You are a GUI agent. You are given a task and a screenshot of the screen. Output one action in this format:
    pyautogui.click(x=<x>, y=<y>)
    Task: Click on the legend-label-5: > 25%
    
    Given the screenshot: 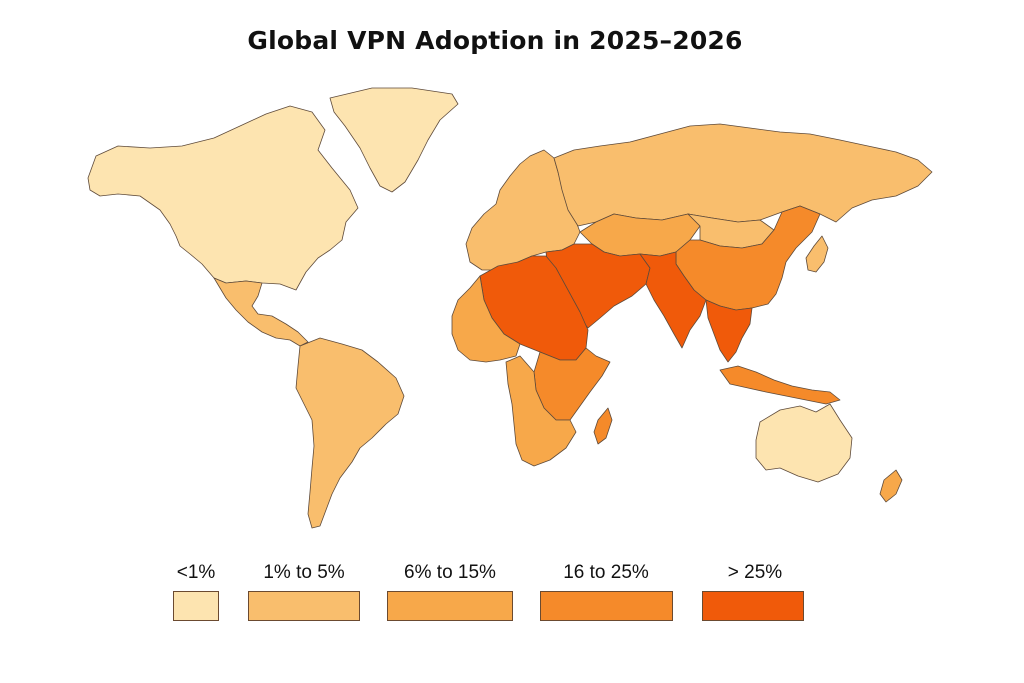 What is the action you would take?
    pyautogui.click(x=755, y=572)
    